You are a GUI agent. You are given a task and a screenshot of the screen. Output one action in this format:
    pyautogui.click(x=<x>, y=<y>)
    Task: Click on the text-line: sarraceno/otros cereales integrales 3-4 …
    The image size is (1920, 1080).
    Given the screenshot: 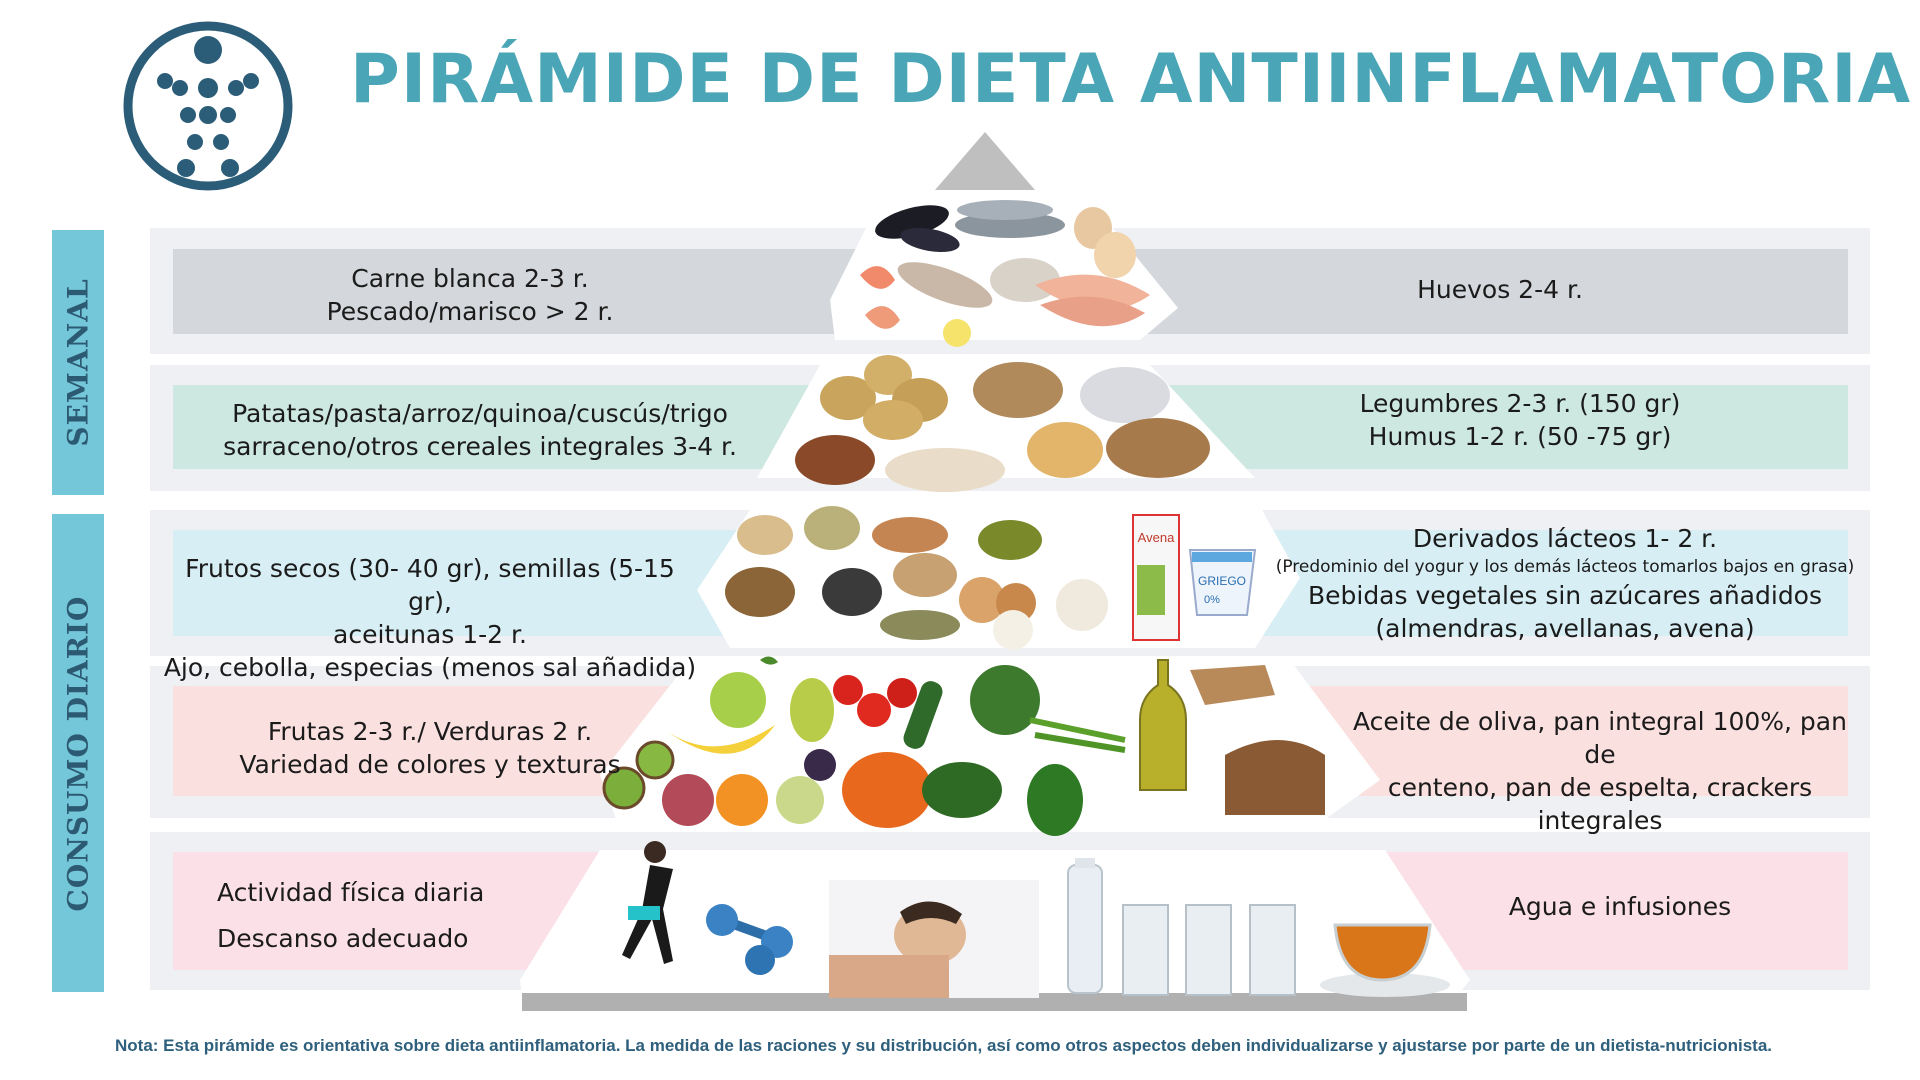 What is the action you would take?
    pyautogui.click(x=480, y=446)
    